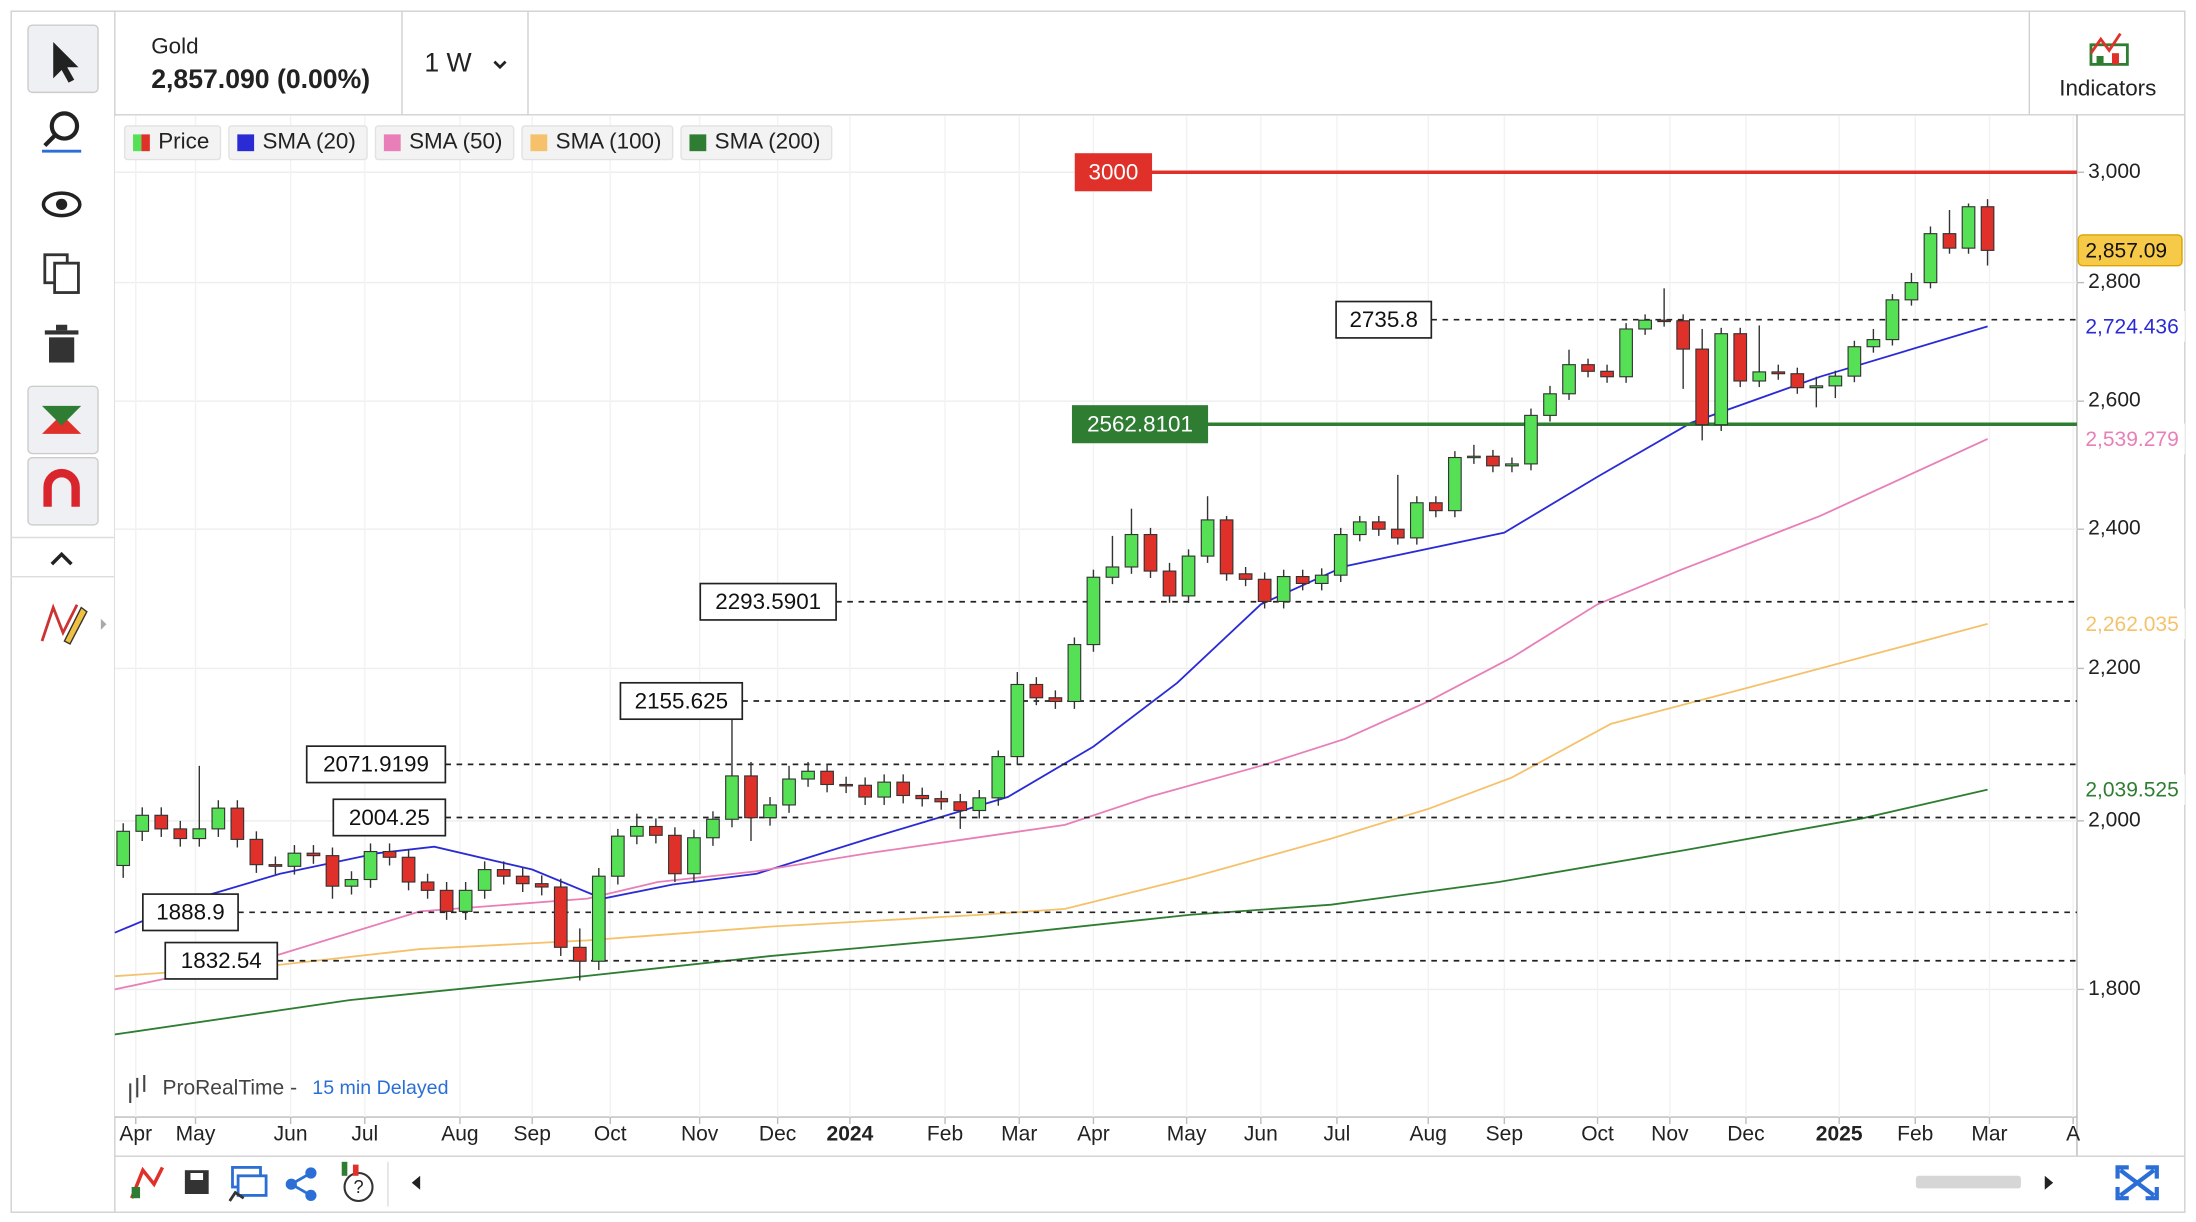 This screenshot has width=2196, height=1222. What do you see at coordinates (61, 273) in the screenshot?
I see `copy-tool` at bounding box center [61, 273].